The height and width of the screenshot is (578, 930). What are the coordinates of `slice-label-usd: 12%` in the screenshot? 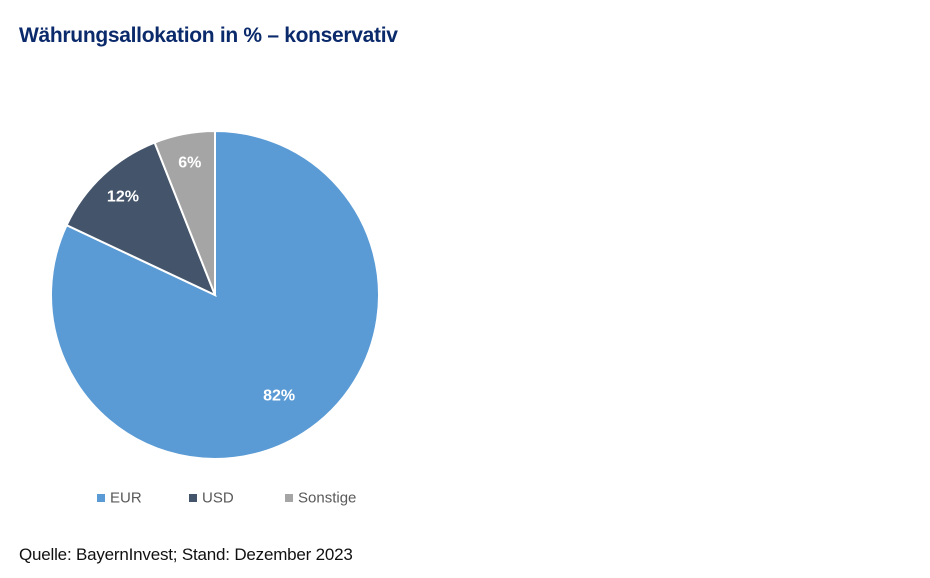 It's located at (123, 196).